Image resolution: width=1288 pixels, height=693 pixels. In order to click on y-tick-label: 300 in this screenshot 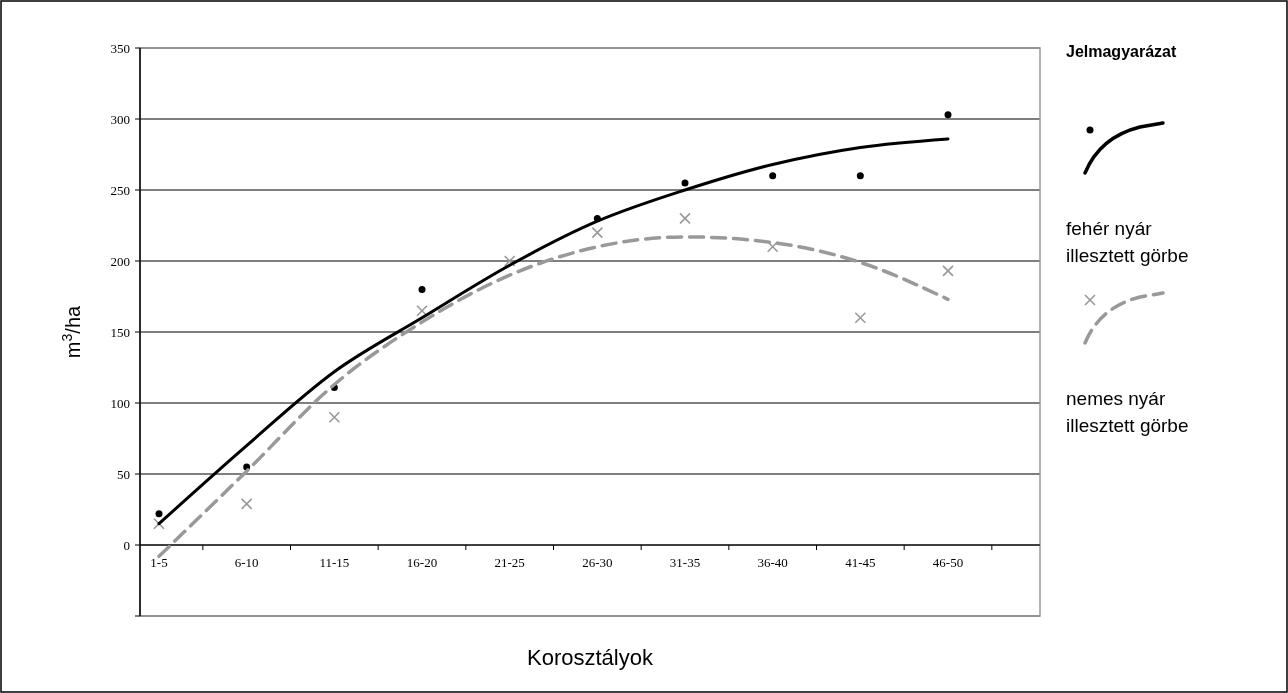, I will do `click(120, 119)`.